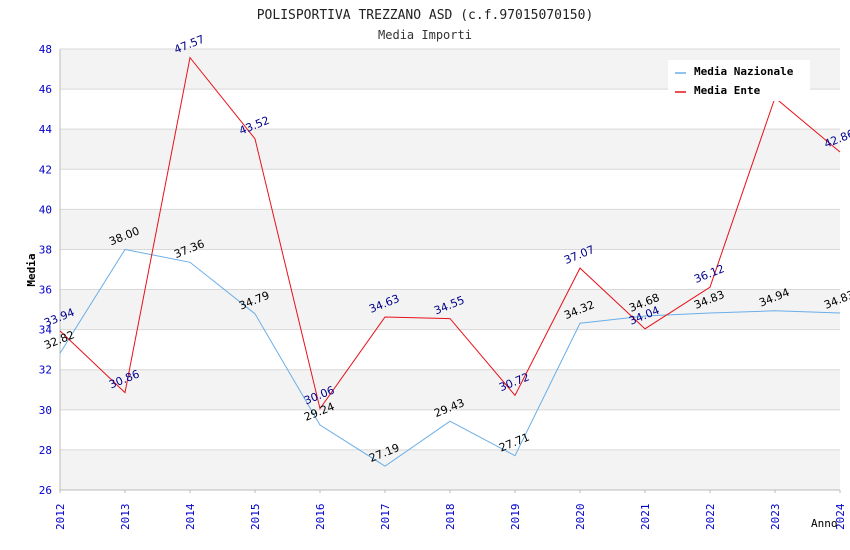  I want to click on x-tick-label: 2015, so click(255, 517).